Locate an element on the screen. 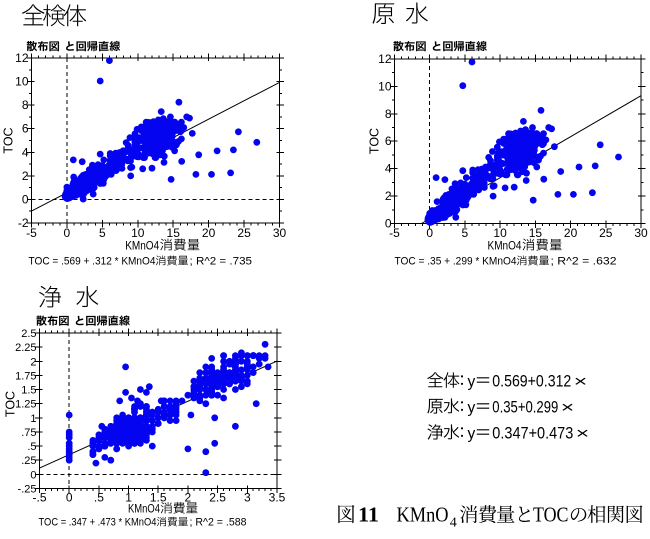  svg-text: 2.25 is located at coordinates (25, 348).